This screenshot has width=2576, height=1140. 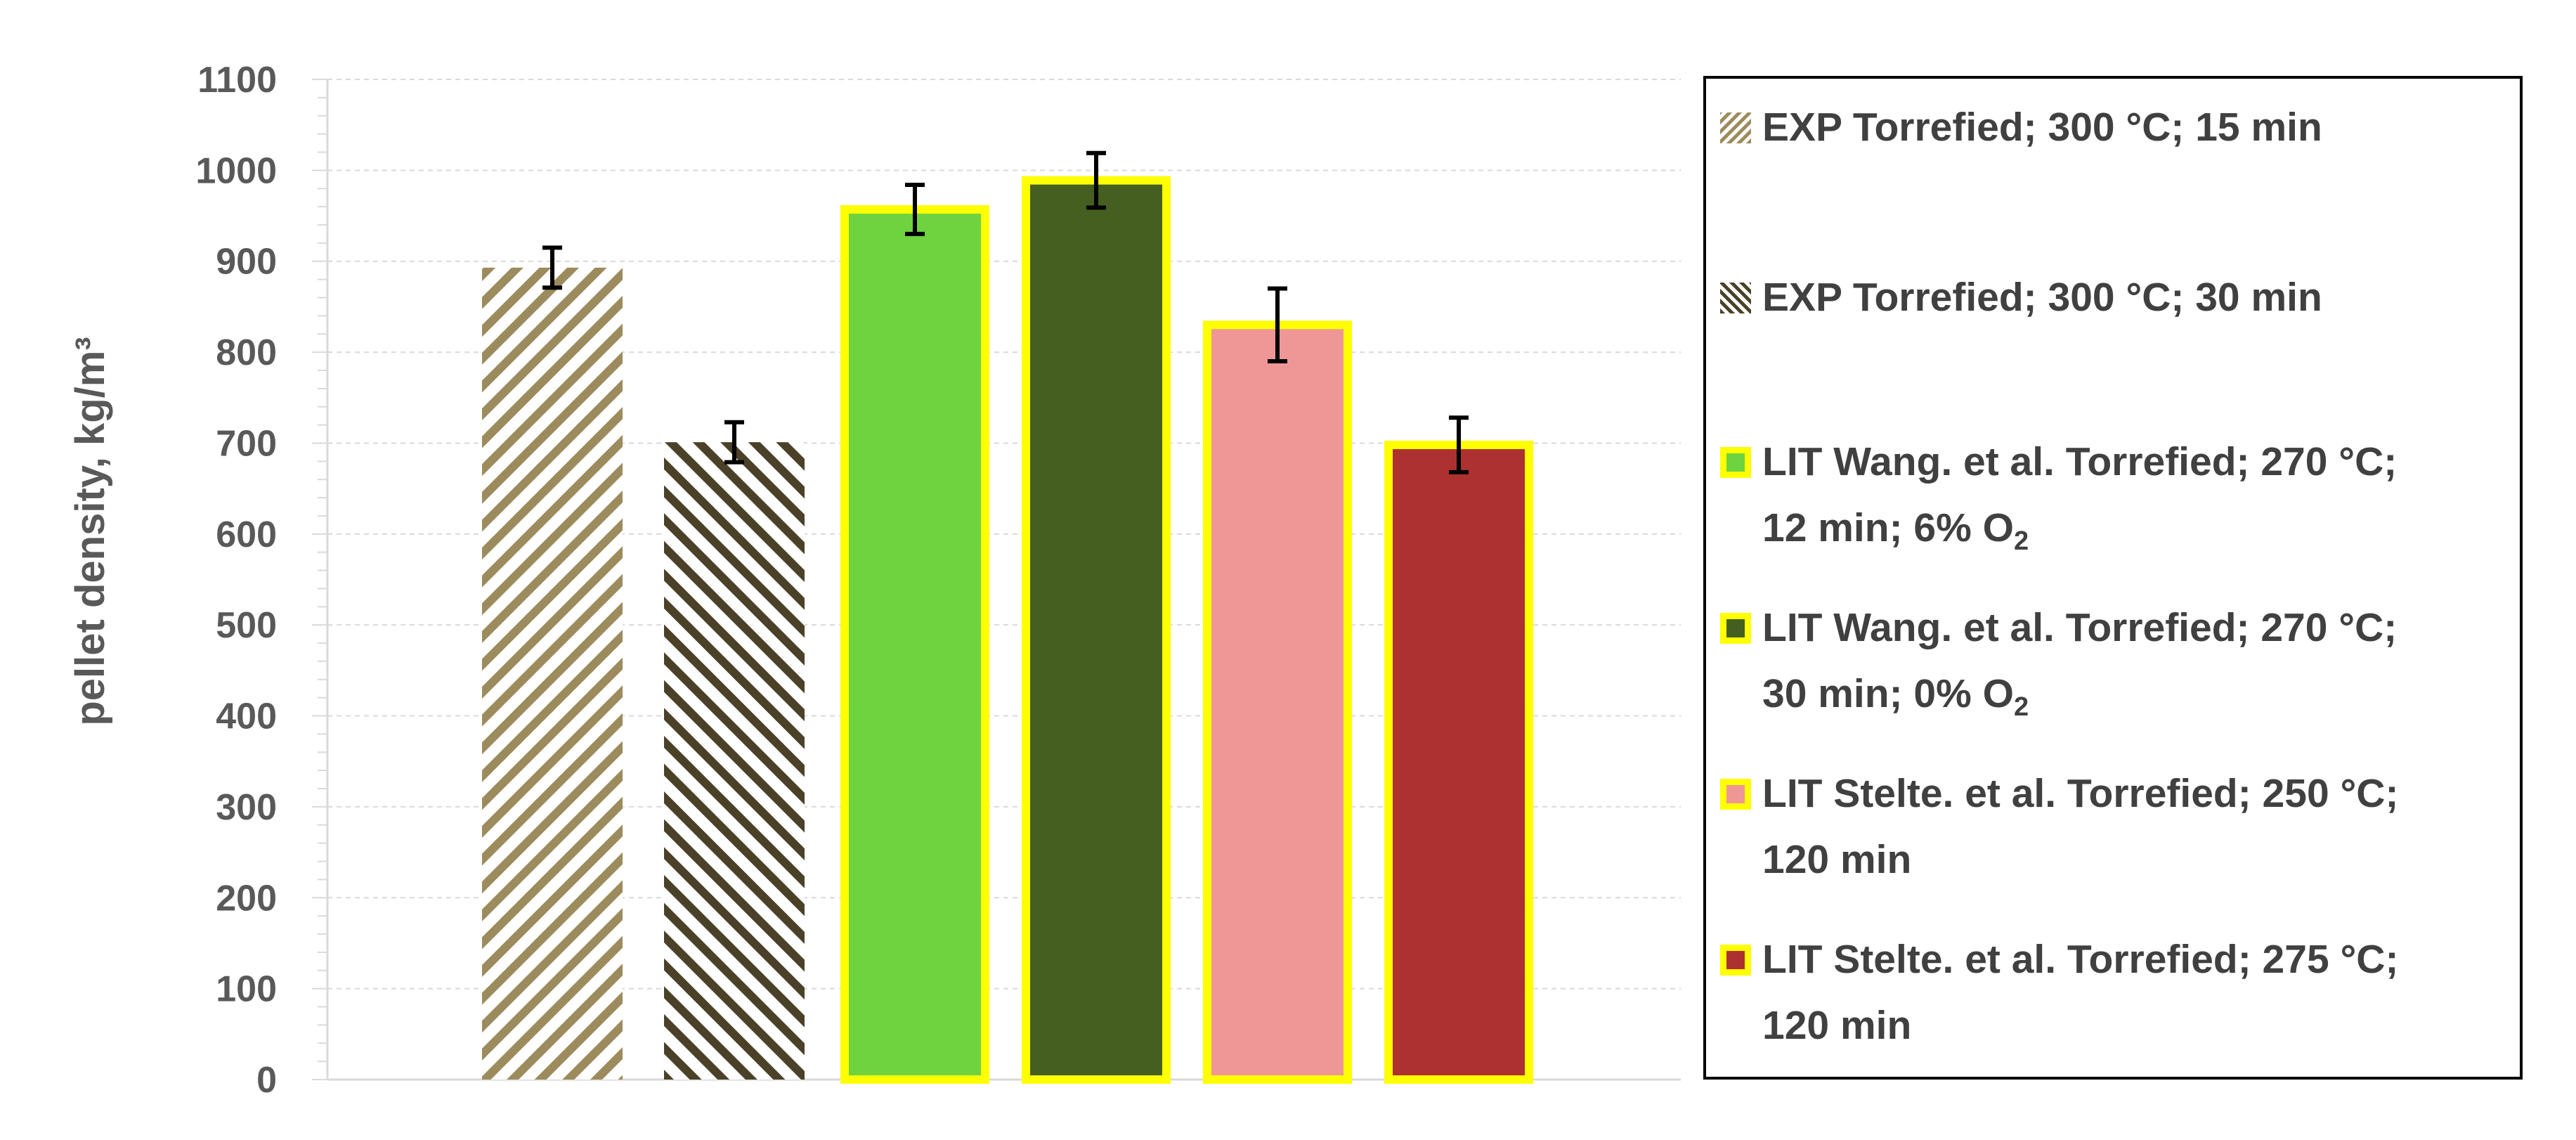 What do you see at coordinates (1888, 527) in the screenshot?
I see `legend-label-text: 12 min; 6% O` at bounding box center [1888, 527].